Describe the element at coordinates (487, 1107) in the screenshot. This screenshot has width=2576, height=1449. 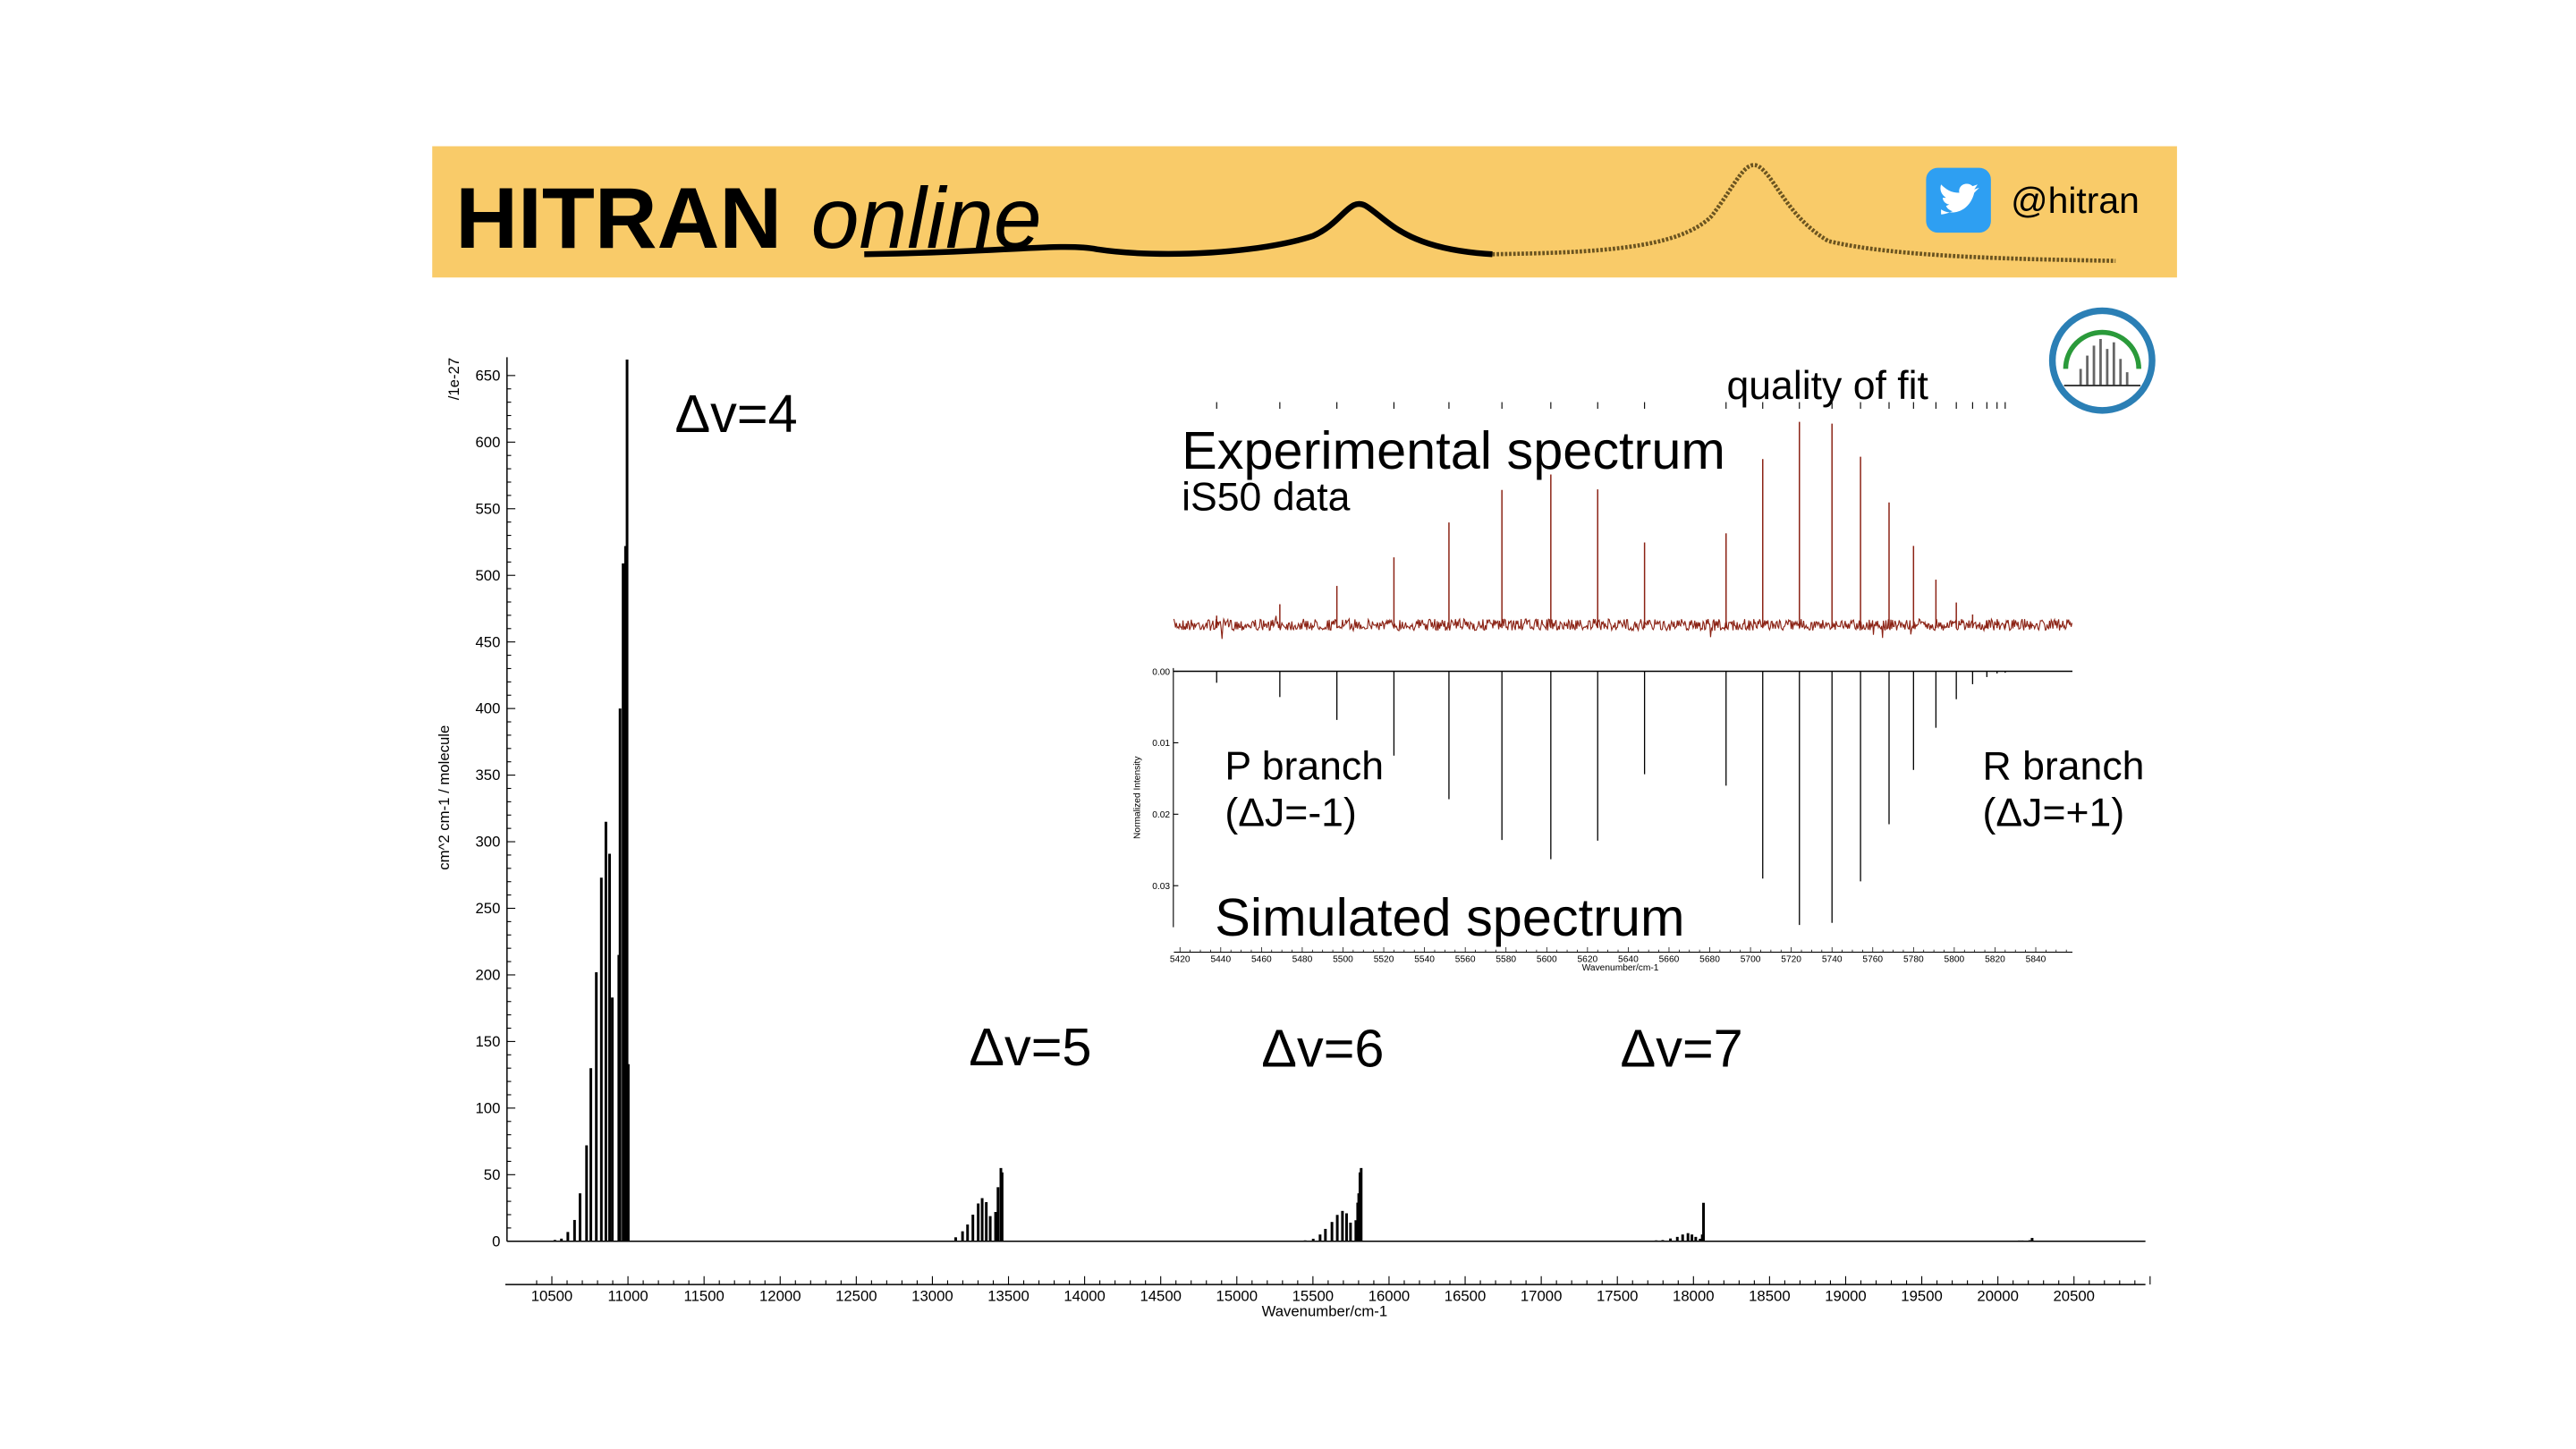
I see `y-tick-label: 100` at that location.